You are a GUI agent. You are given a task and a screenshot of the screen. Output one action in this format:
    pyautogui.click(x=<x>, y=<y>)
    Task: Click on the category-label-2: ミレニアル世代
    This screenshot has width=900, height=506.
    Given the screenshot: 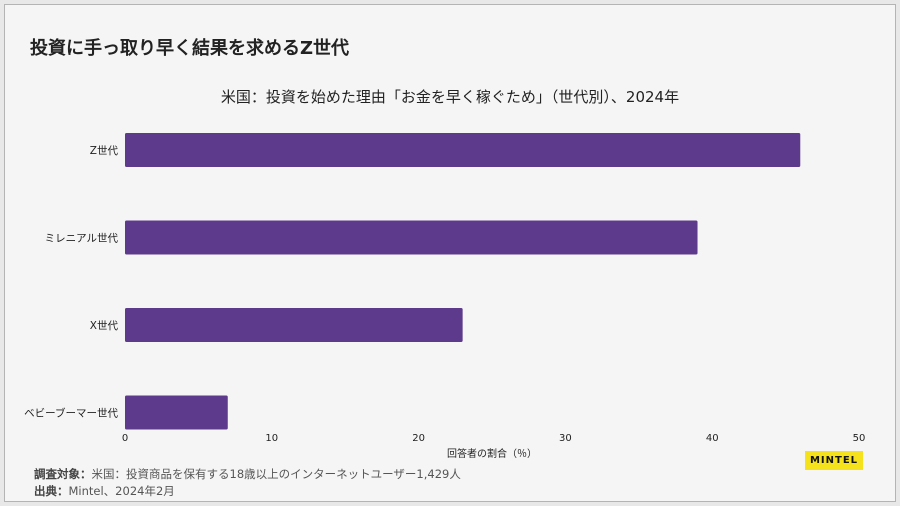 What is the action you would take?
    pyautogui.click(x=82, y=239)
    